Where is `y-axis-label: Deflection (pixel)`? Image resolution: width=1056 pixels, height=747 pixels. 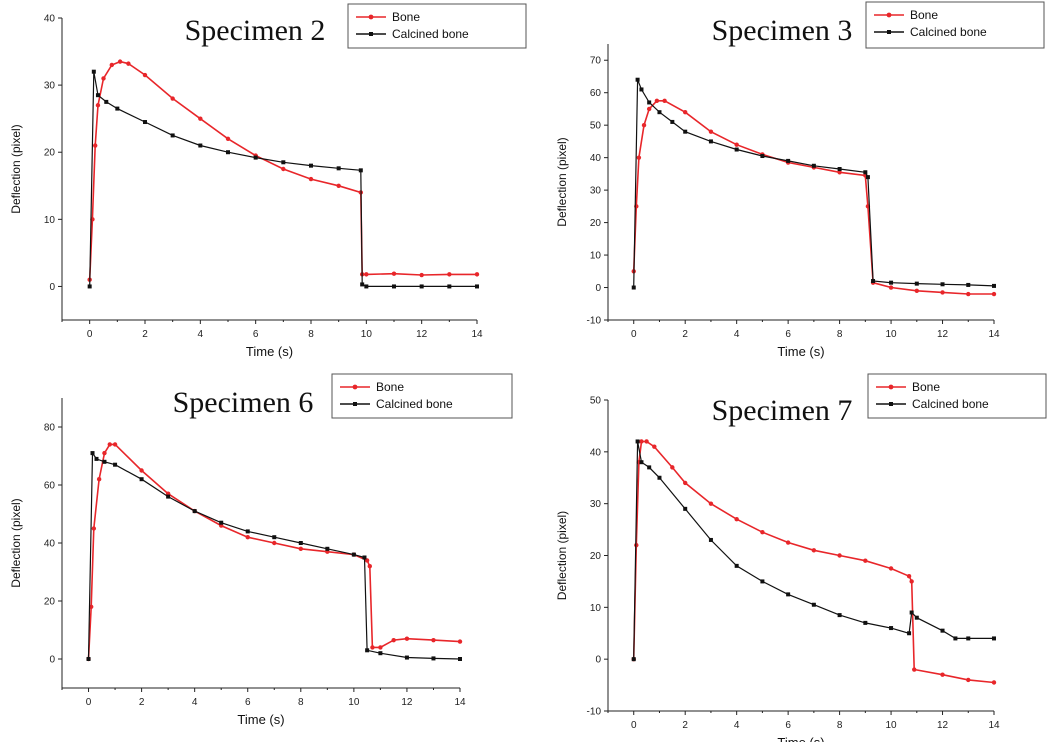
y-axis-label: Deflection (pixel) is located at coordinates (562, 555).